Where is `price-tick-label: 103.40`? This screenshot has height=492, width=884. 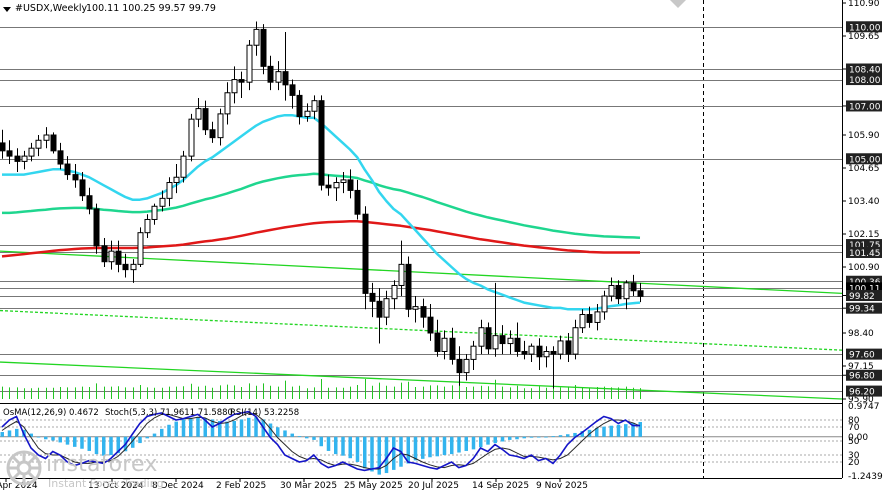
price-tick-label: 103.40 is located at coordinates (864, 202).